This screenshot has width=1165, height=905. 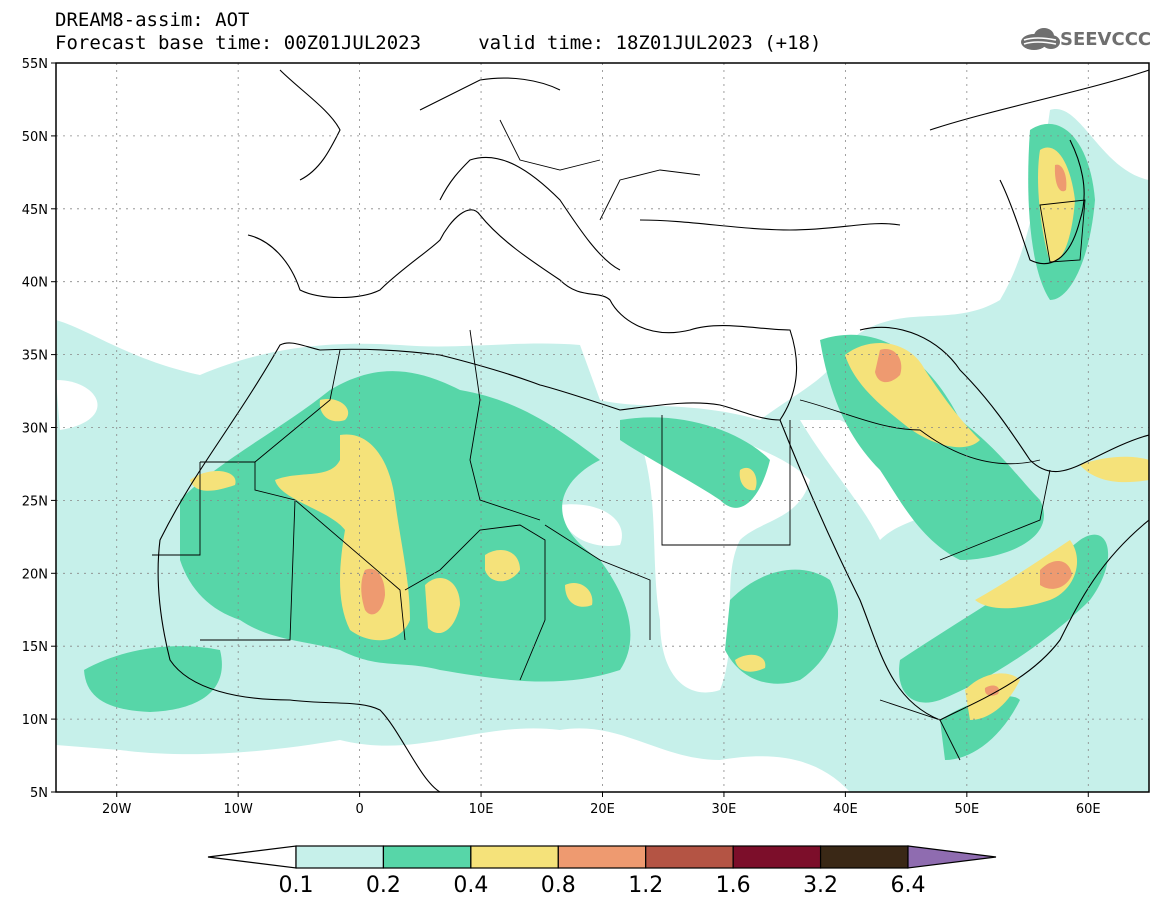 What do you see at coordinates (35, 356) in the screenshot?
I see `lat-tick-label: 35N` at bounding box center [35, 356].